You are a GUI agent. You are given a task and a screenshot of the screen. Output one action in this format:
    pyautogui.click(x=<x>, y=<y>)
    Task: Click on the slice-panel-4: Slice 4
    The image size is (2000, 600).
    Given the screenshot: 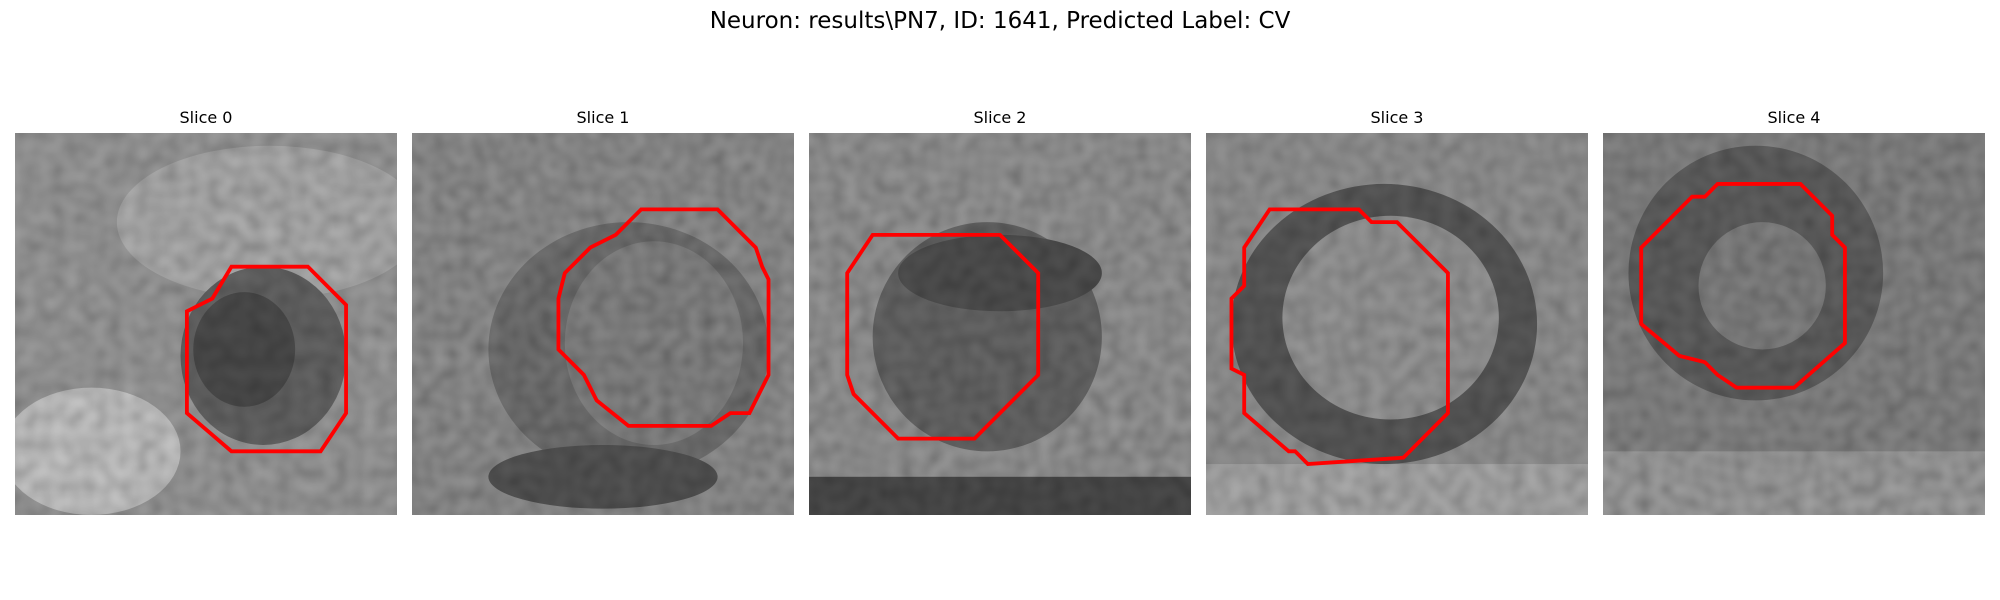 What is the action you would take?
    pyautogui.click(x=1794, y=311)
    